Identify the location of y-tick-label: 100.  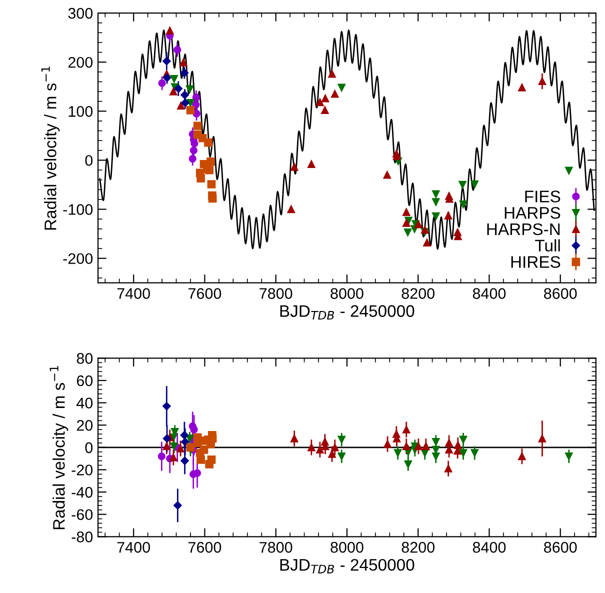
(80, 111).